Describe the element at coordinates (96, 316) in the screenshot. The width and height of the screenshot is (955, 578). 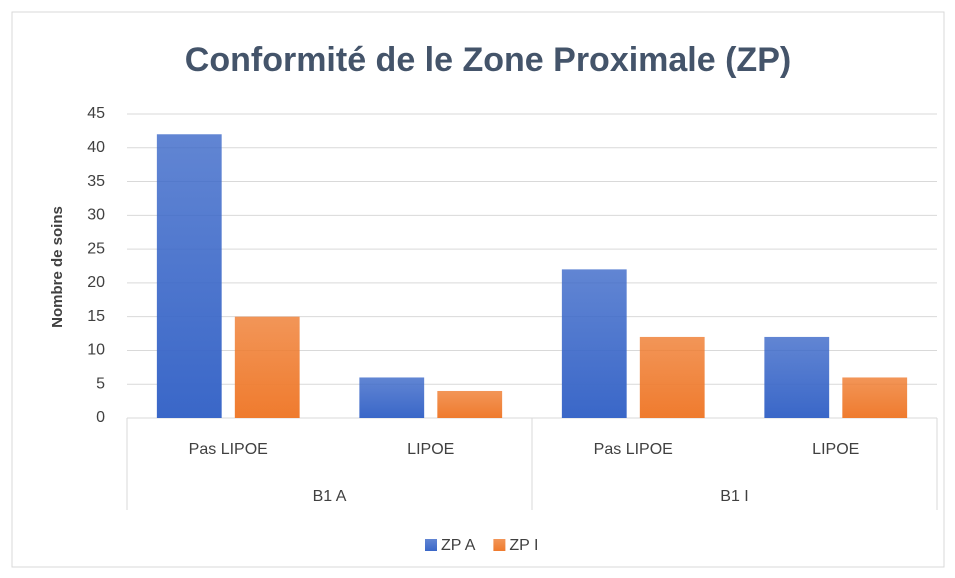
I see `y-tick-label: 15` at that location.